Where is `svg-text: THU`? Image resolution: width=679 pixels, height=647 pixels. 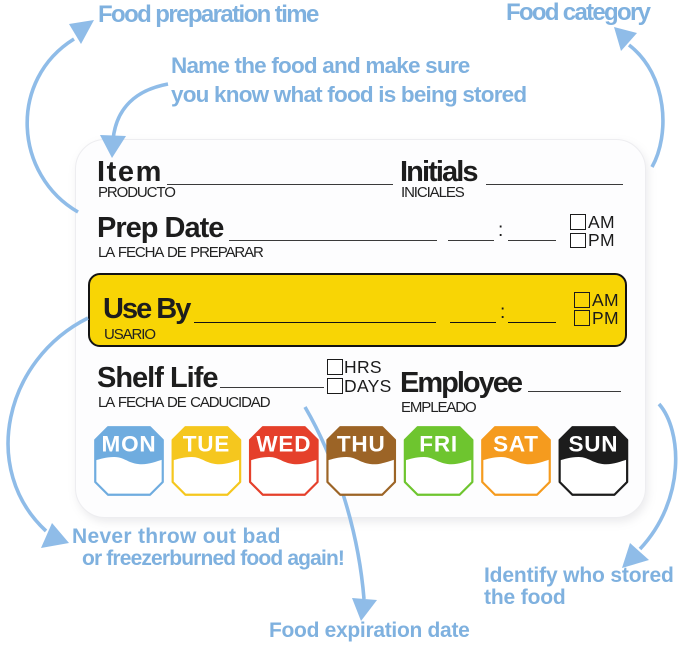
svg-text: THU is located at coordinates (361, 444).